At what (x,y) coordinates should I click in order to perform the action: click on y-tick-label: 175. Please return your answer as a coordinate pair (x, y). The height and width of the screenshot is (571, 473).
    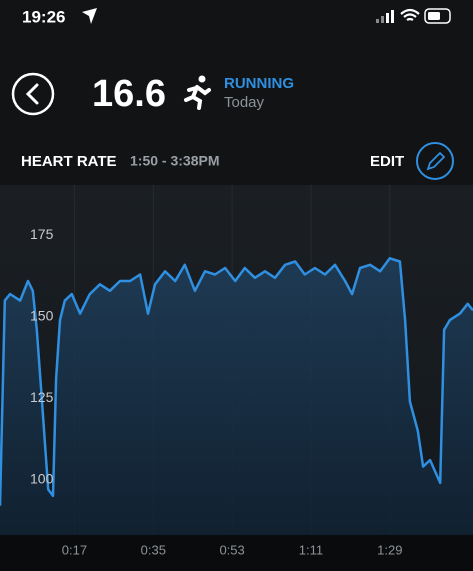
    Looking at the image, I should click on (42, 234).